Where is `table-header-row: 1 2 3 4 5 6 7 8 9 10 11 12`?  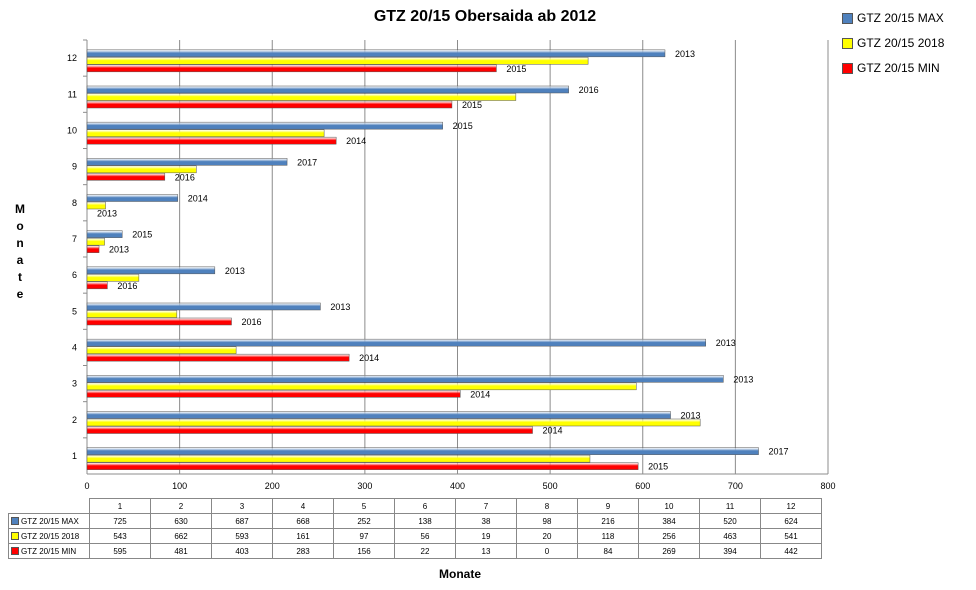
table-header-row: 1 2 3 4 5 6 7 8 9 10 11 12 is located at coordinates (415, 506).